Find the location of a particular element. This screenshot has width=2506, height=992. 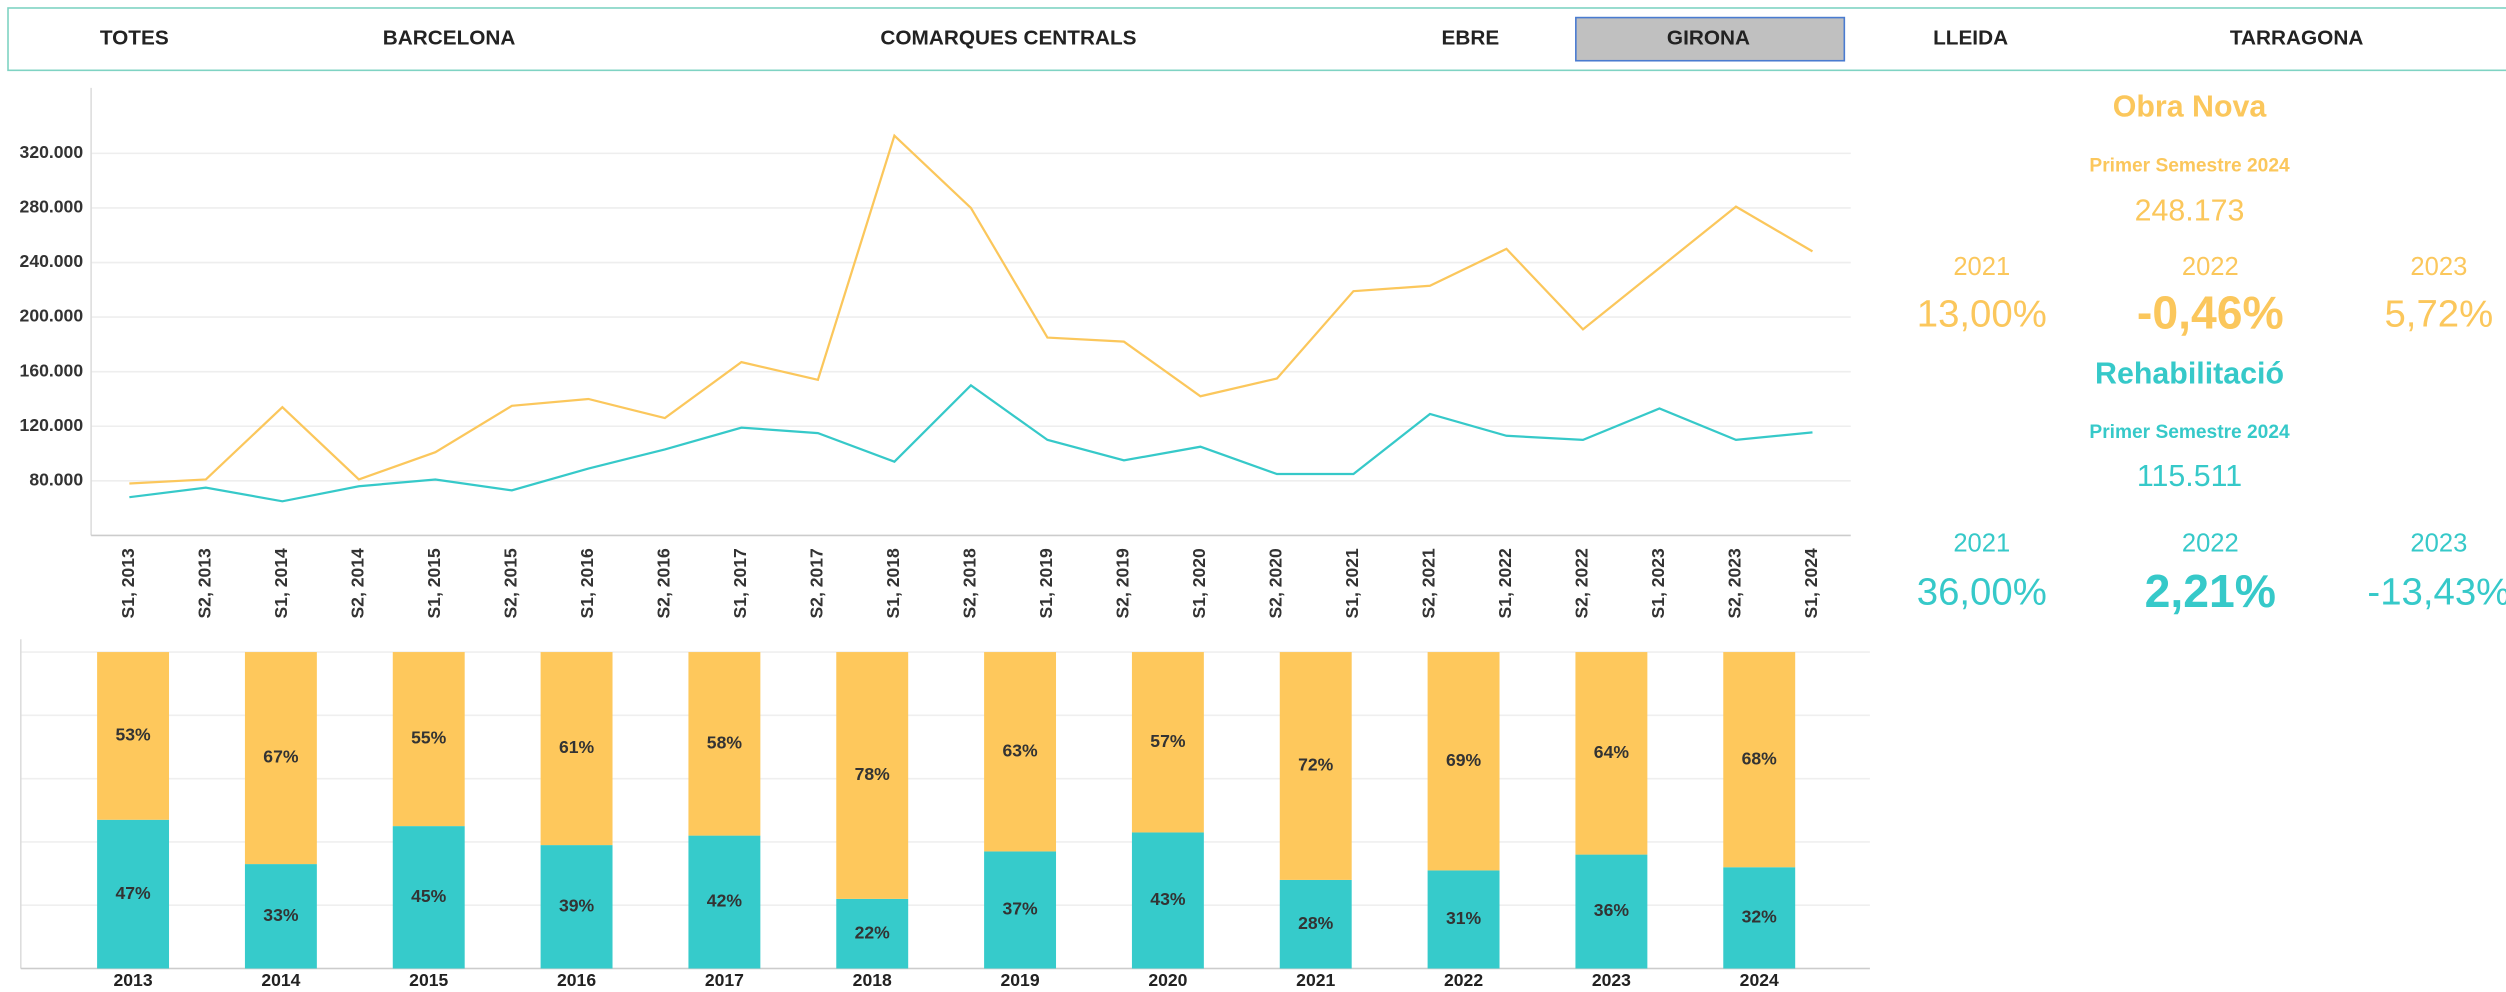

bar-value-label: 63% is located at coordinates (1020, 750).